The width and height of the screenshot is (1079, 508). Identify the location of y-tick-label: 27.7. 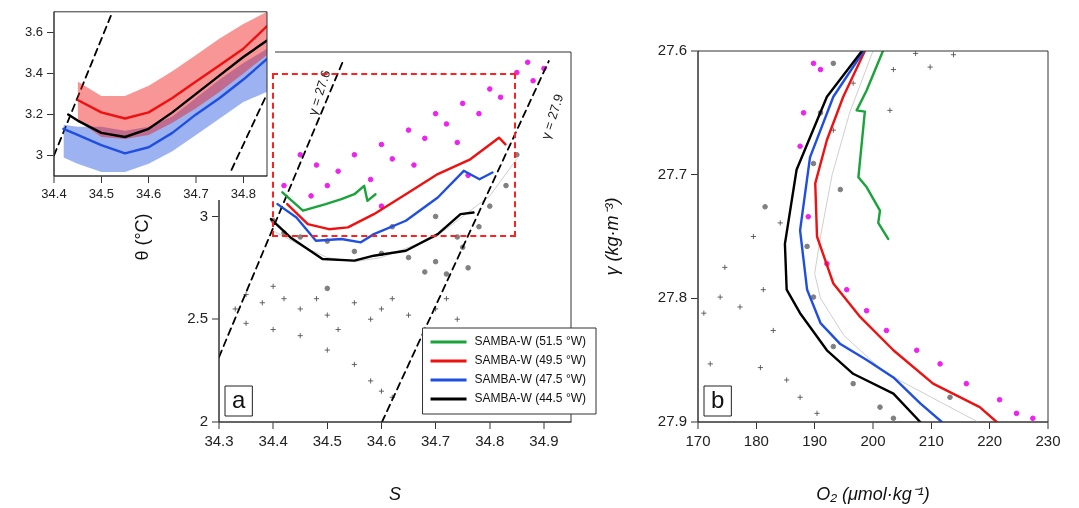
(672, 173).